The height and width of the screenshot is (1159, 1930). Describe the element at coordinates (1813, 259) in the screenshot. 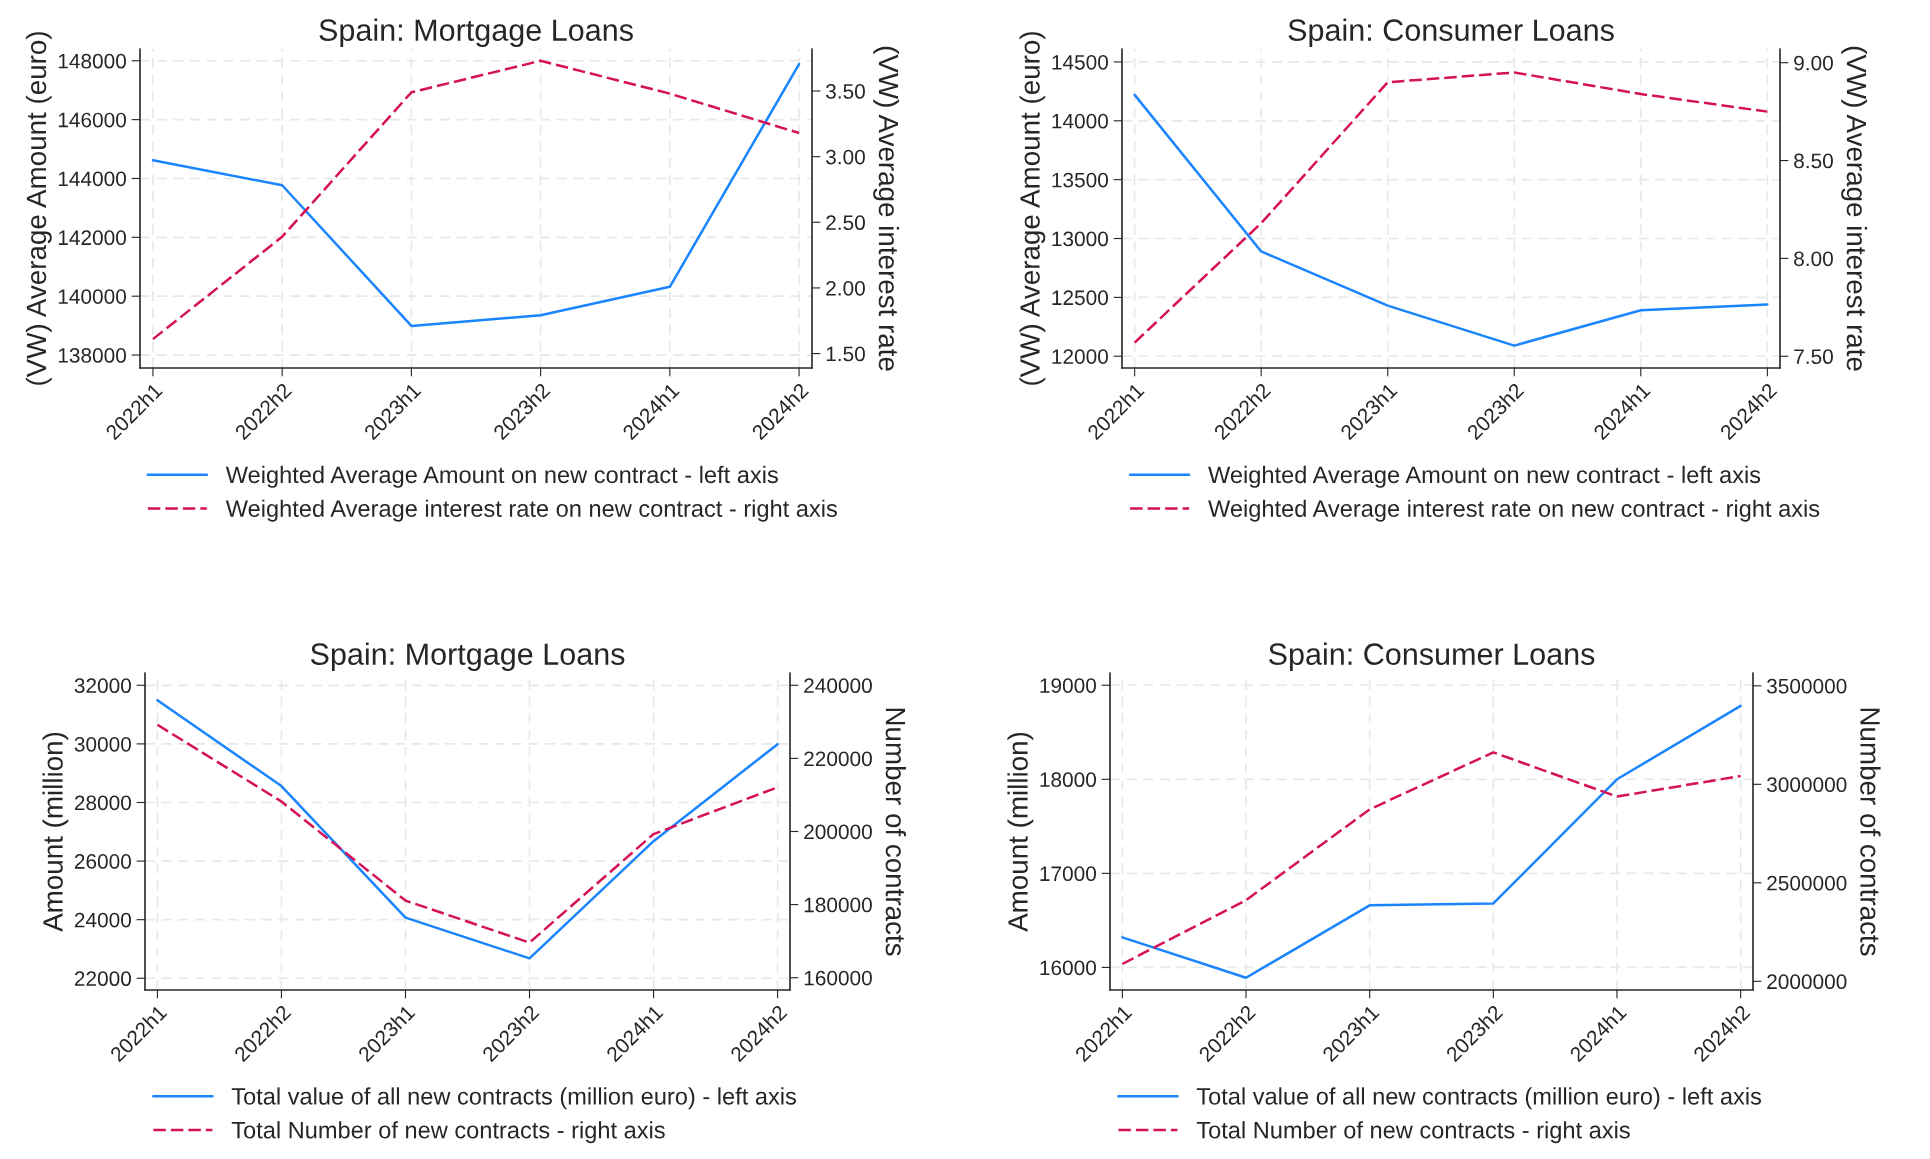

I see `y2-tick-label: 8.00` at that location.